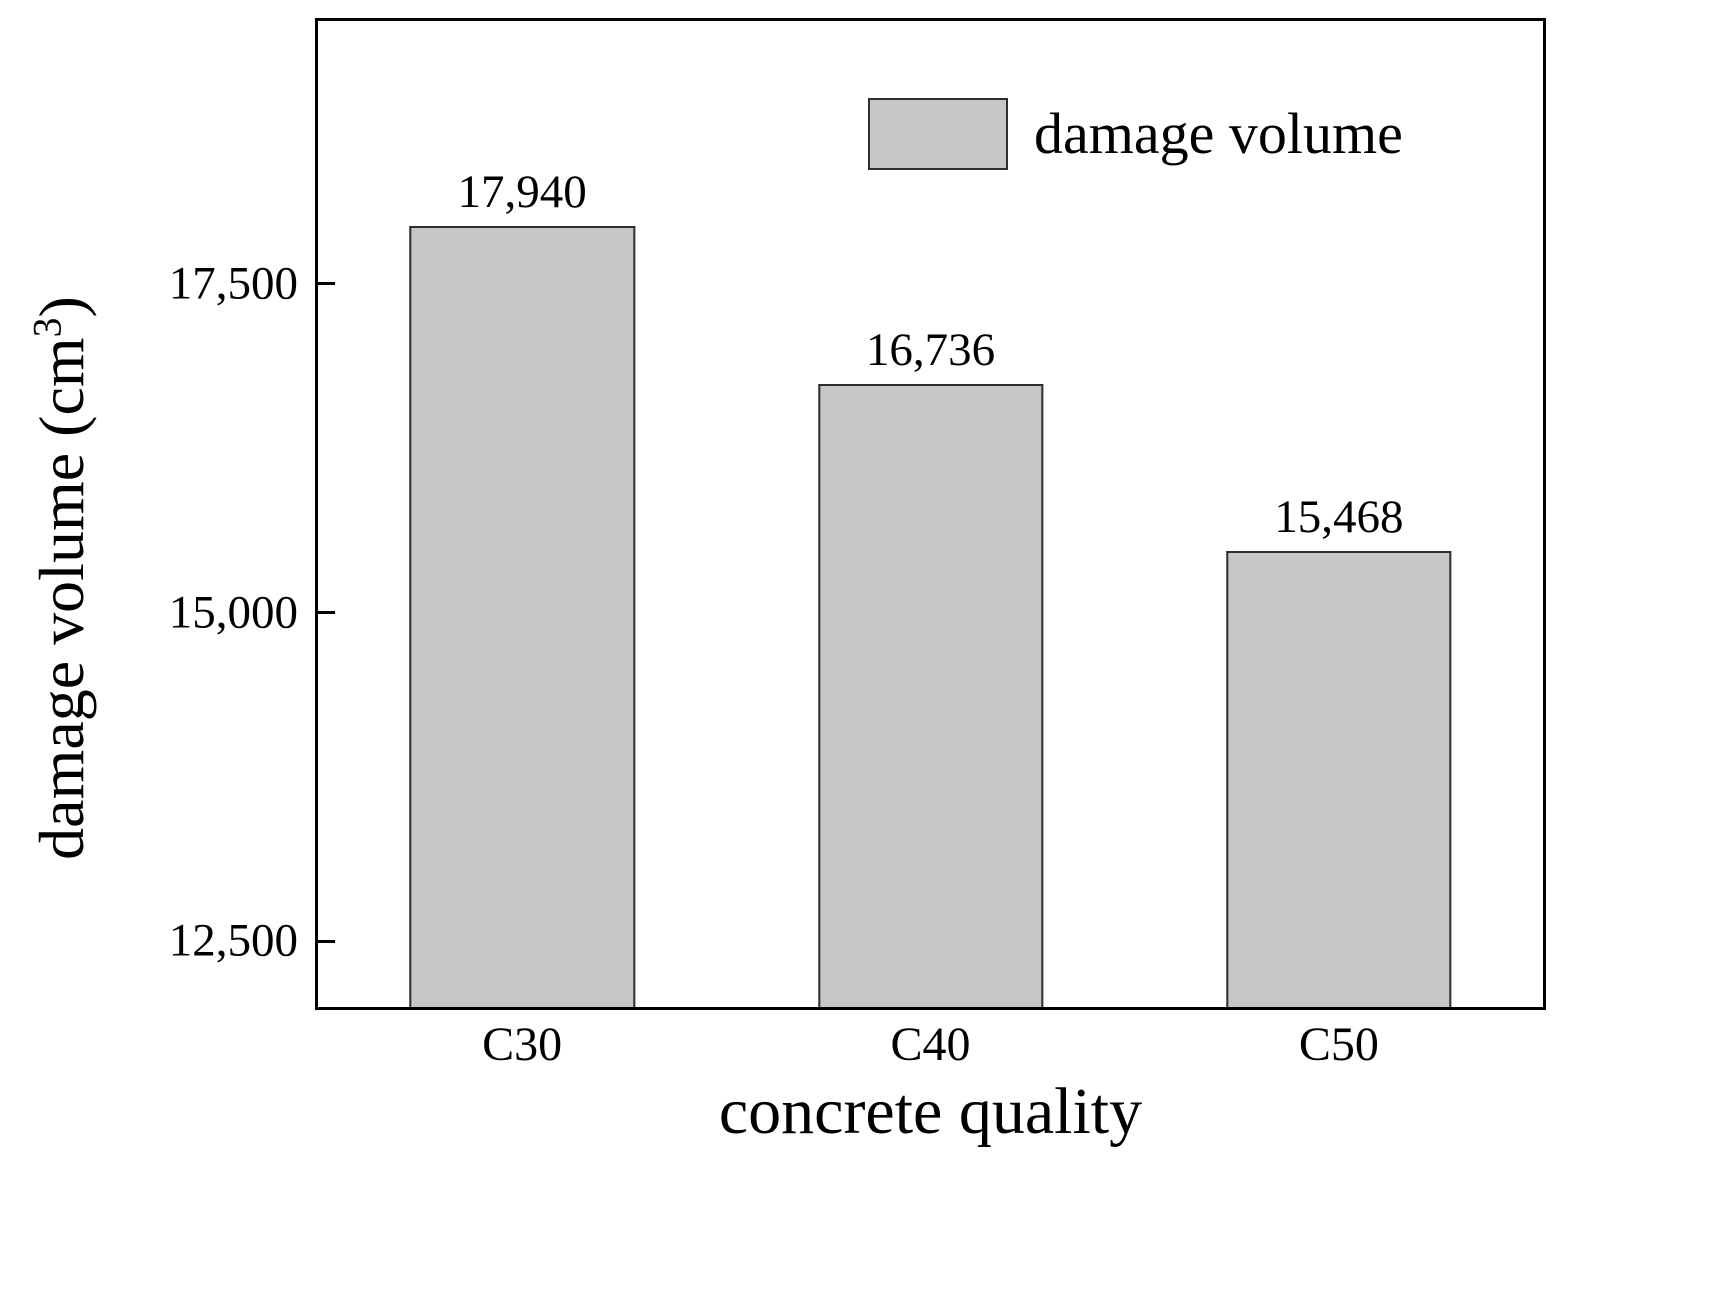 The image size is (1728, 1302). What do you see at coordinates (522, 1044) in the screenshot?
I see `x-tick-label-C30: C30` at bounding box center [522, 1044].